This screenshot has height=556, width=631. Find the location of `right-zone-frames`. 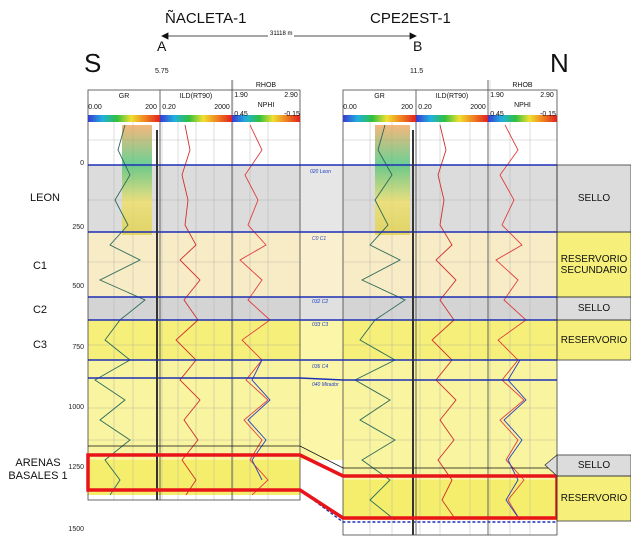

right-zone-frames is located at coordinates (593, 343).